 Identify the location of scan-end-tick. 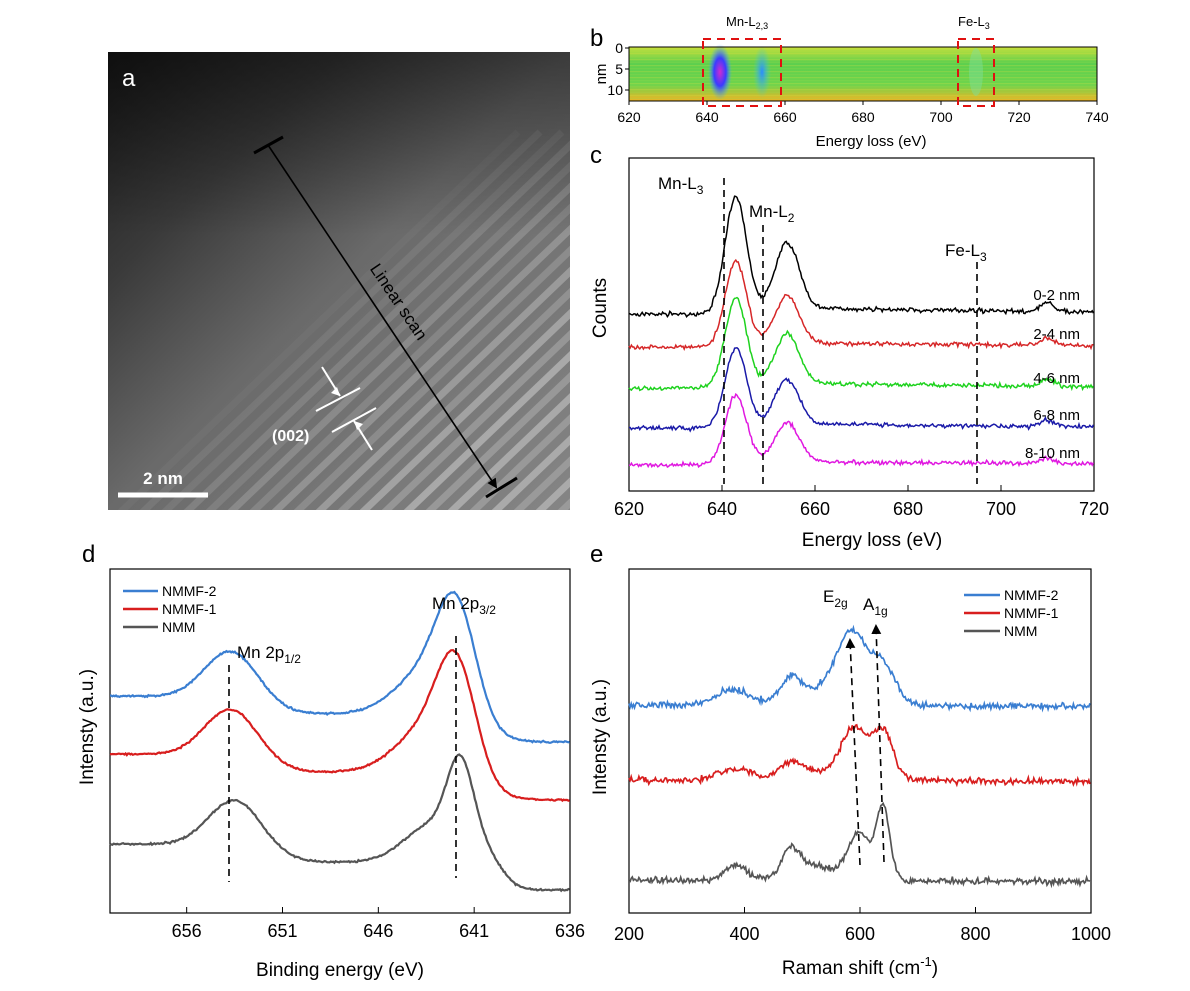
(501, 487).